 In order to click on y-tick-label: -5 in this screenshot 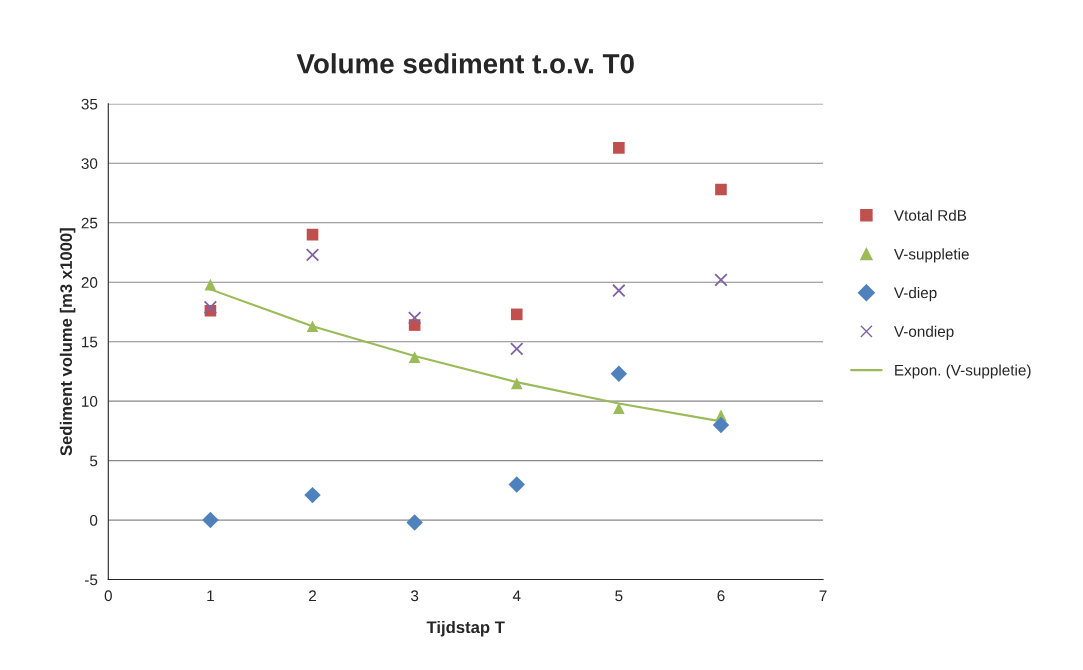, I will do `click(91, 580)`.